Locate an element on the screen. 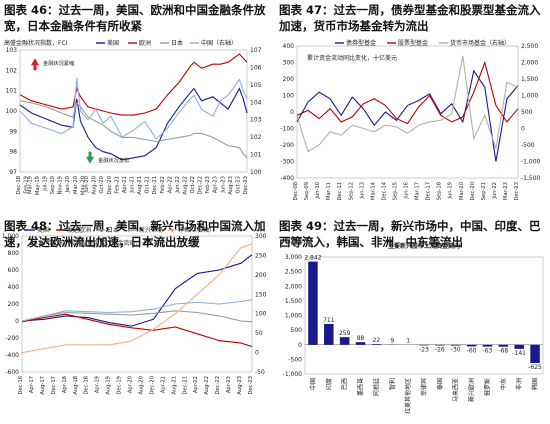 The image size is (550, 424). y-right-tick-label: 2,000 is located at coordinates (529, 63).